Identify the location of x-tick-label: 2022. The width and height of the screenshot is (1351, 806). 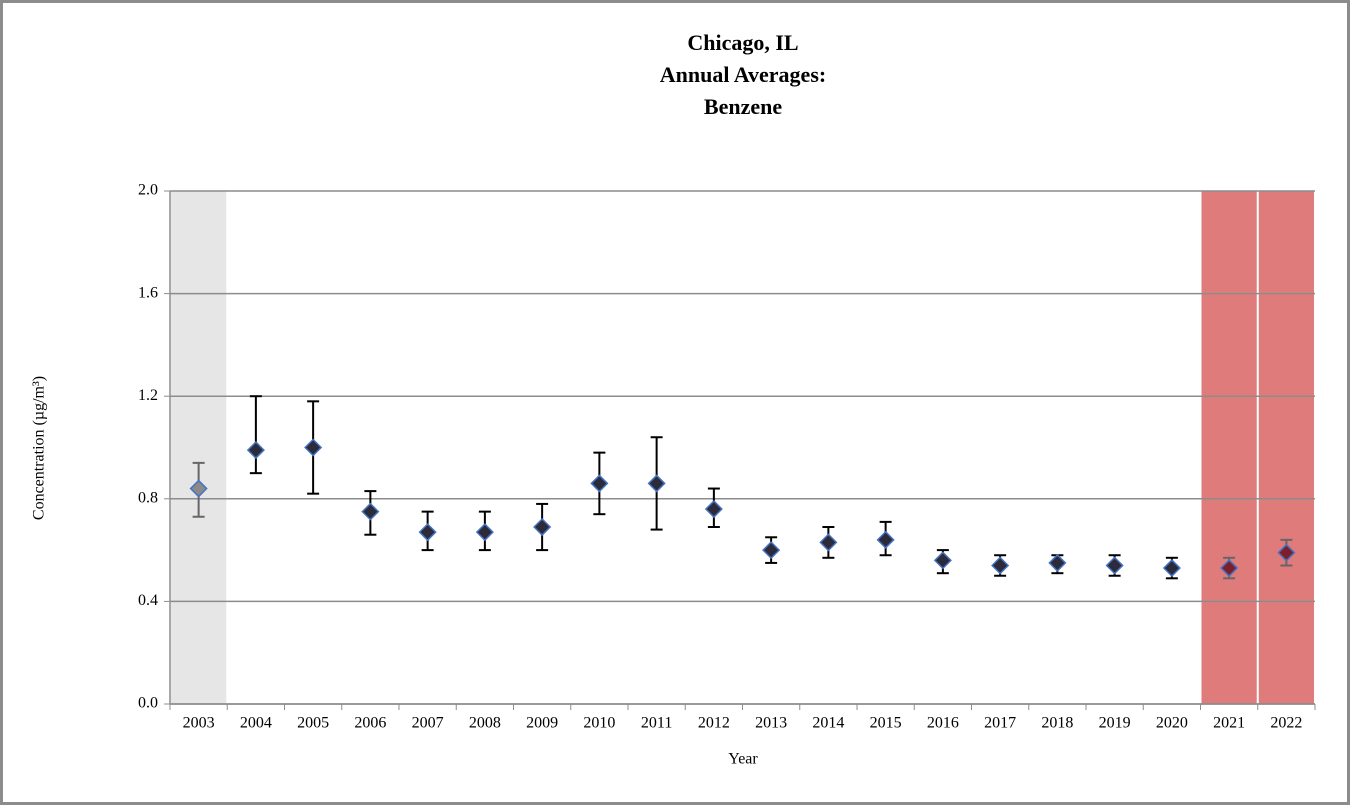
(1286, 723).